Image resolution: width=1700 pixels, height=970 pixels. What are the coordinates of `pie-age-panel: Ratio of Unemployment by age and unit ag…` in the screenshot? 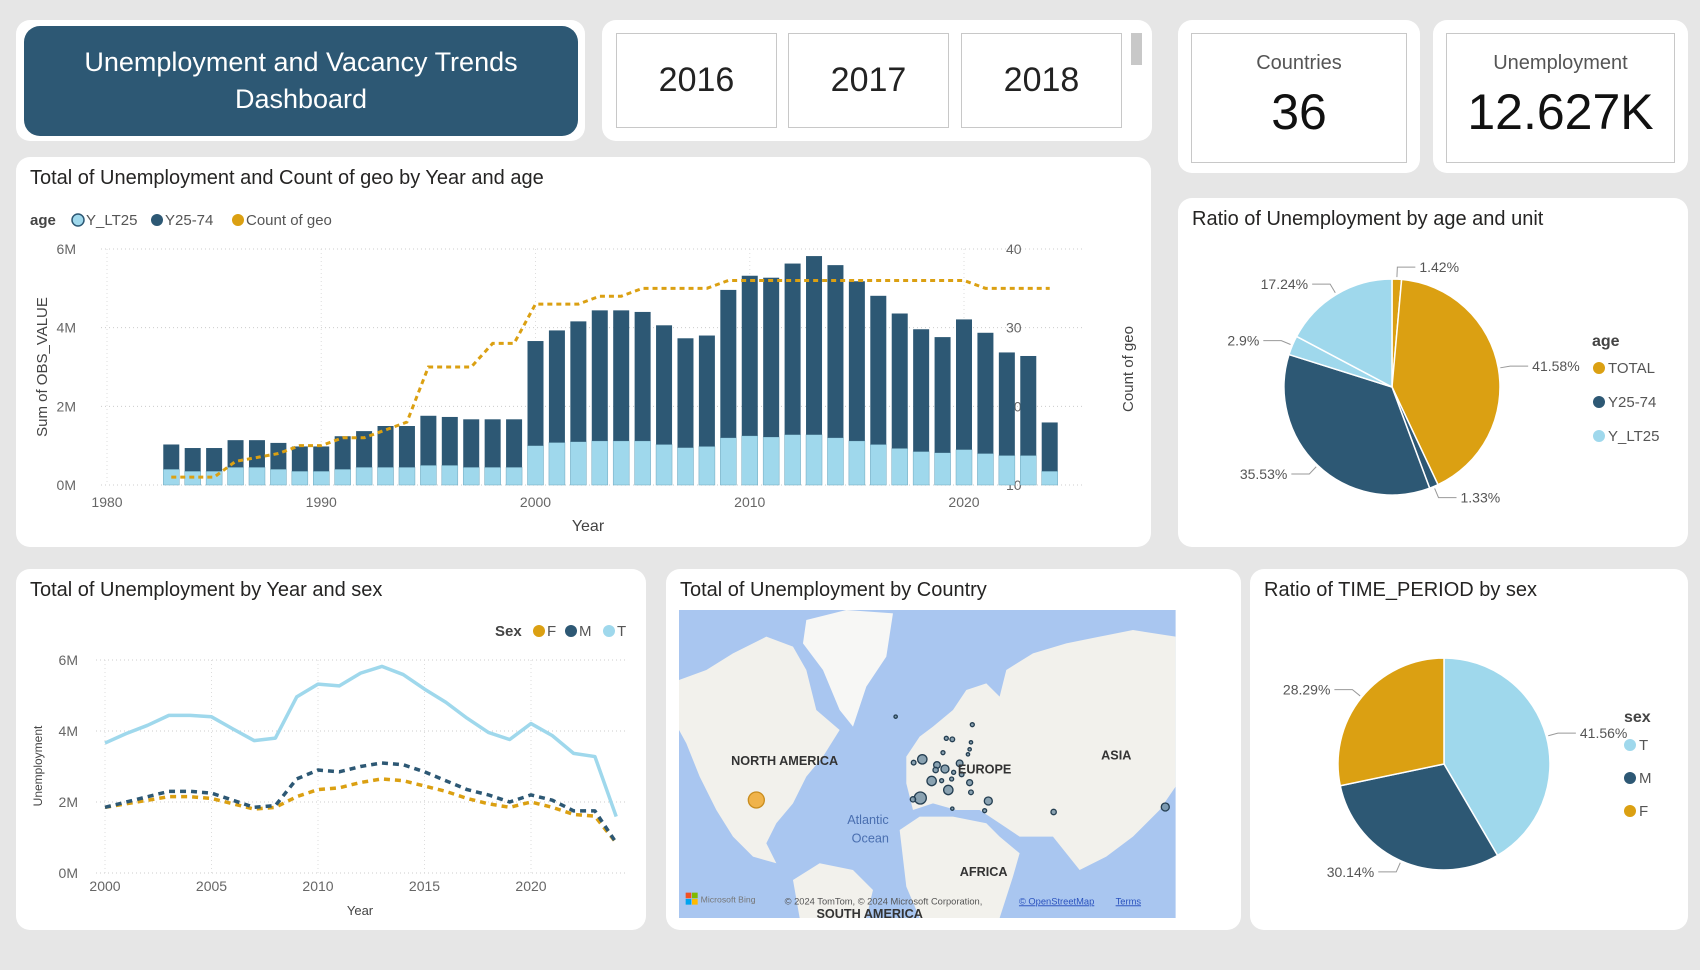 It's located at (1433, 372).